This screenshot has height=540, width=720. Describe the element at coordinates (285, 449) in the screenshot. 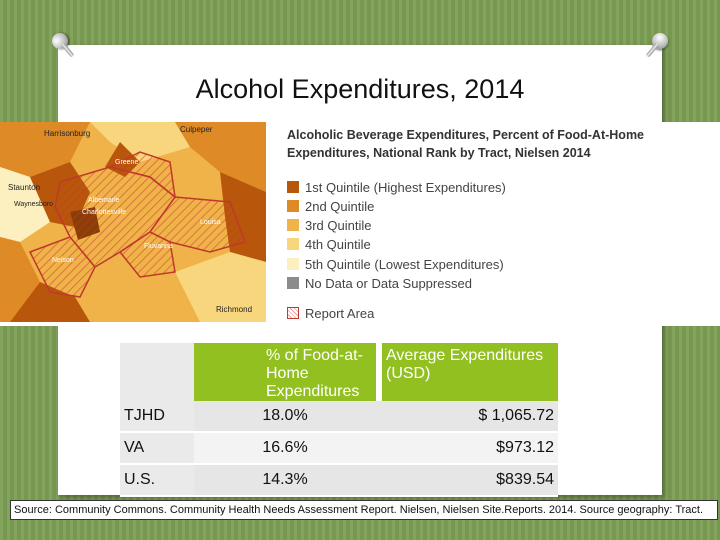

I see `table-cell-percent: 16.6%` at that location.